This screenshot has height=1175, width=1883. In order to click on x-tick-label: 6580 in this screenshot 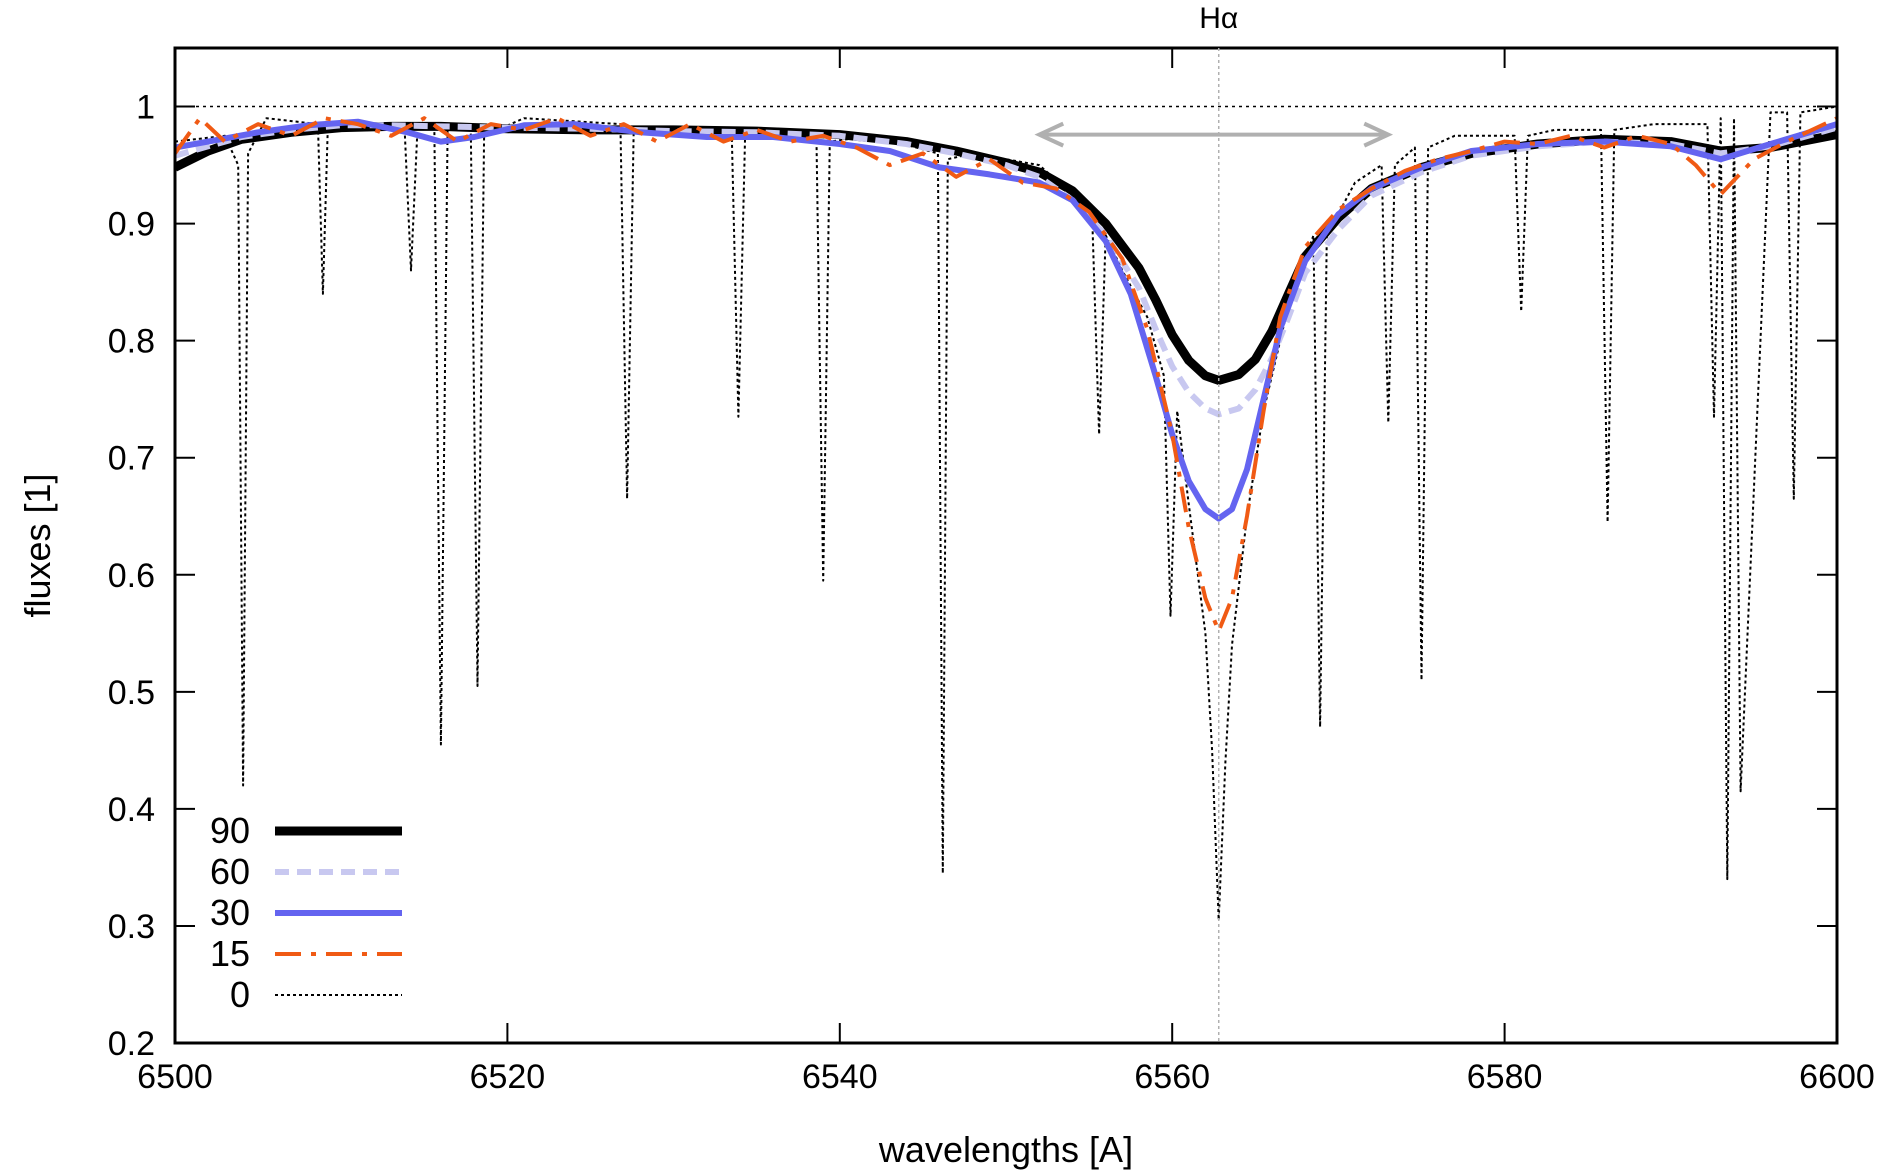, I will do `click(1505, 1077)`.